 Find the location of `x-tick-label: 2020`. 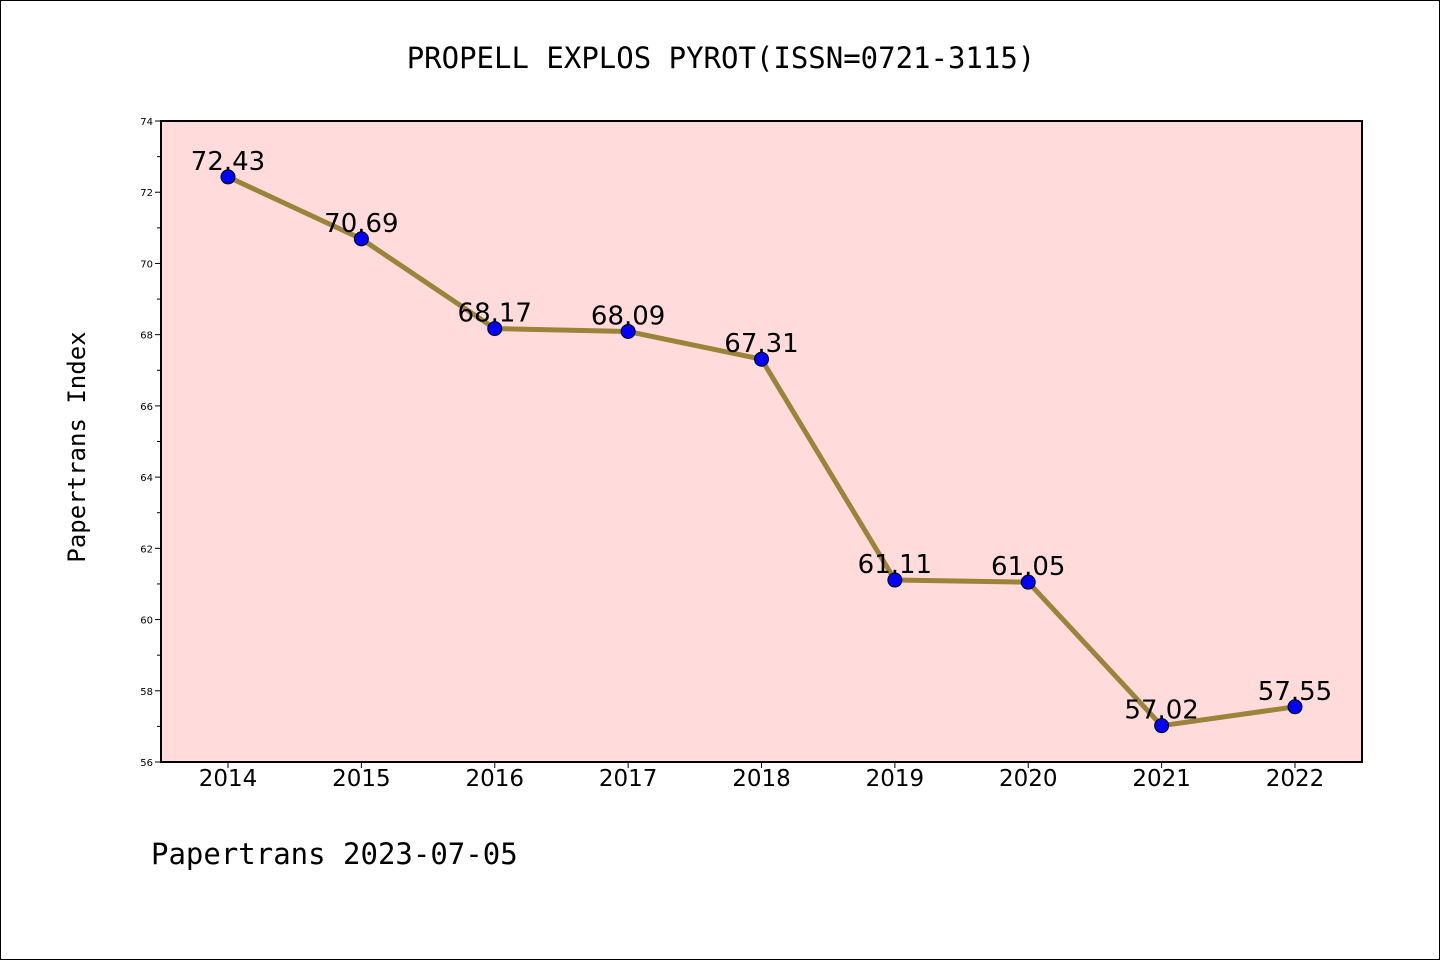

x-tick-label: 2020 is located at coordinates (1028, 779).